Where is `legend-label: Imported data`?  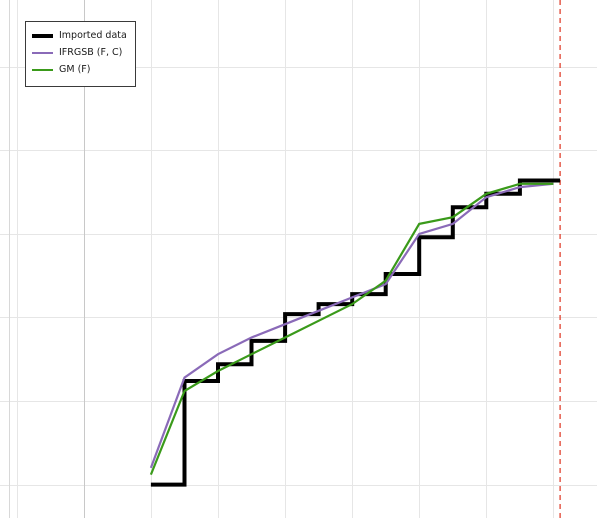
legend-label: Imported data is located at coordinates (93, 35).